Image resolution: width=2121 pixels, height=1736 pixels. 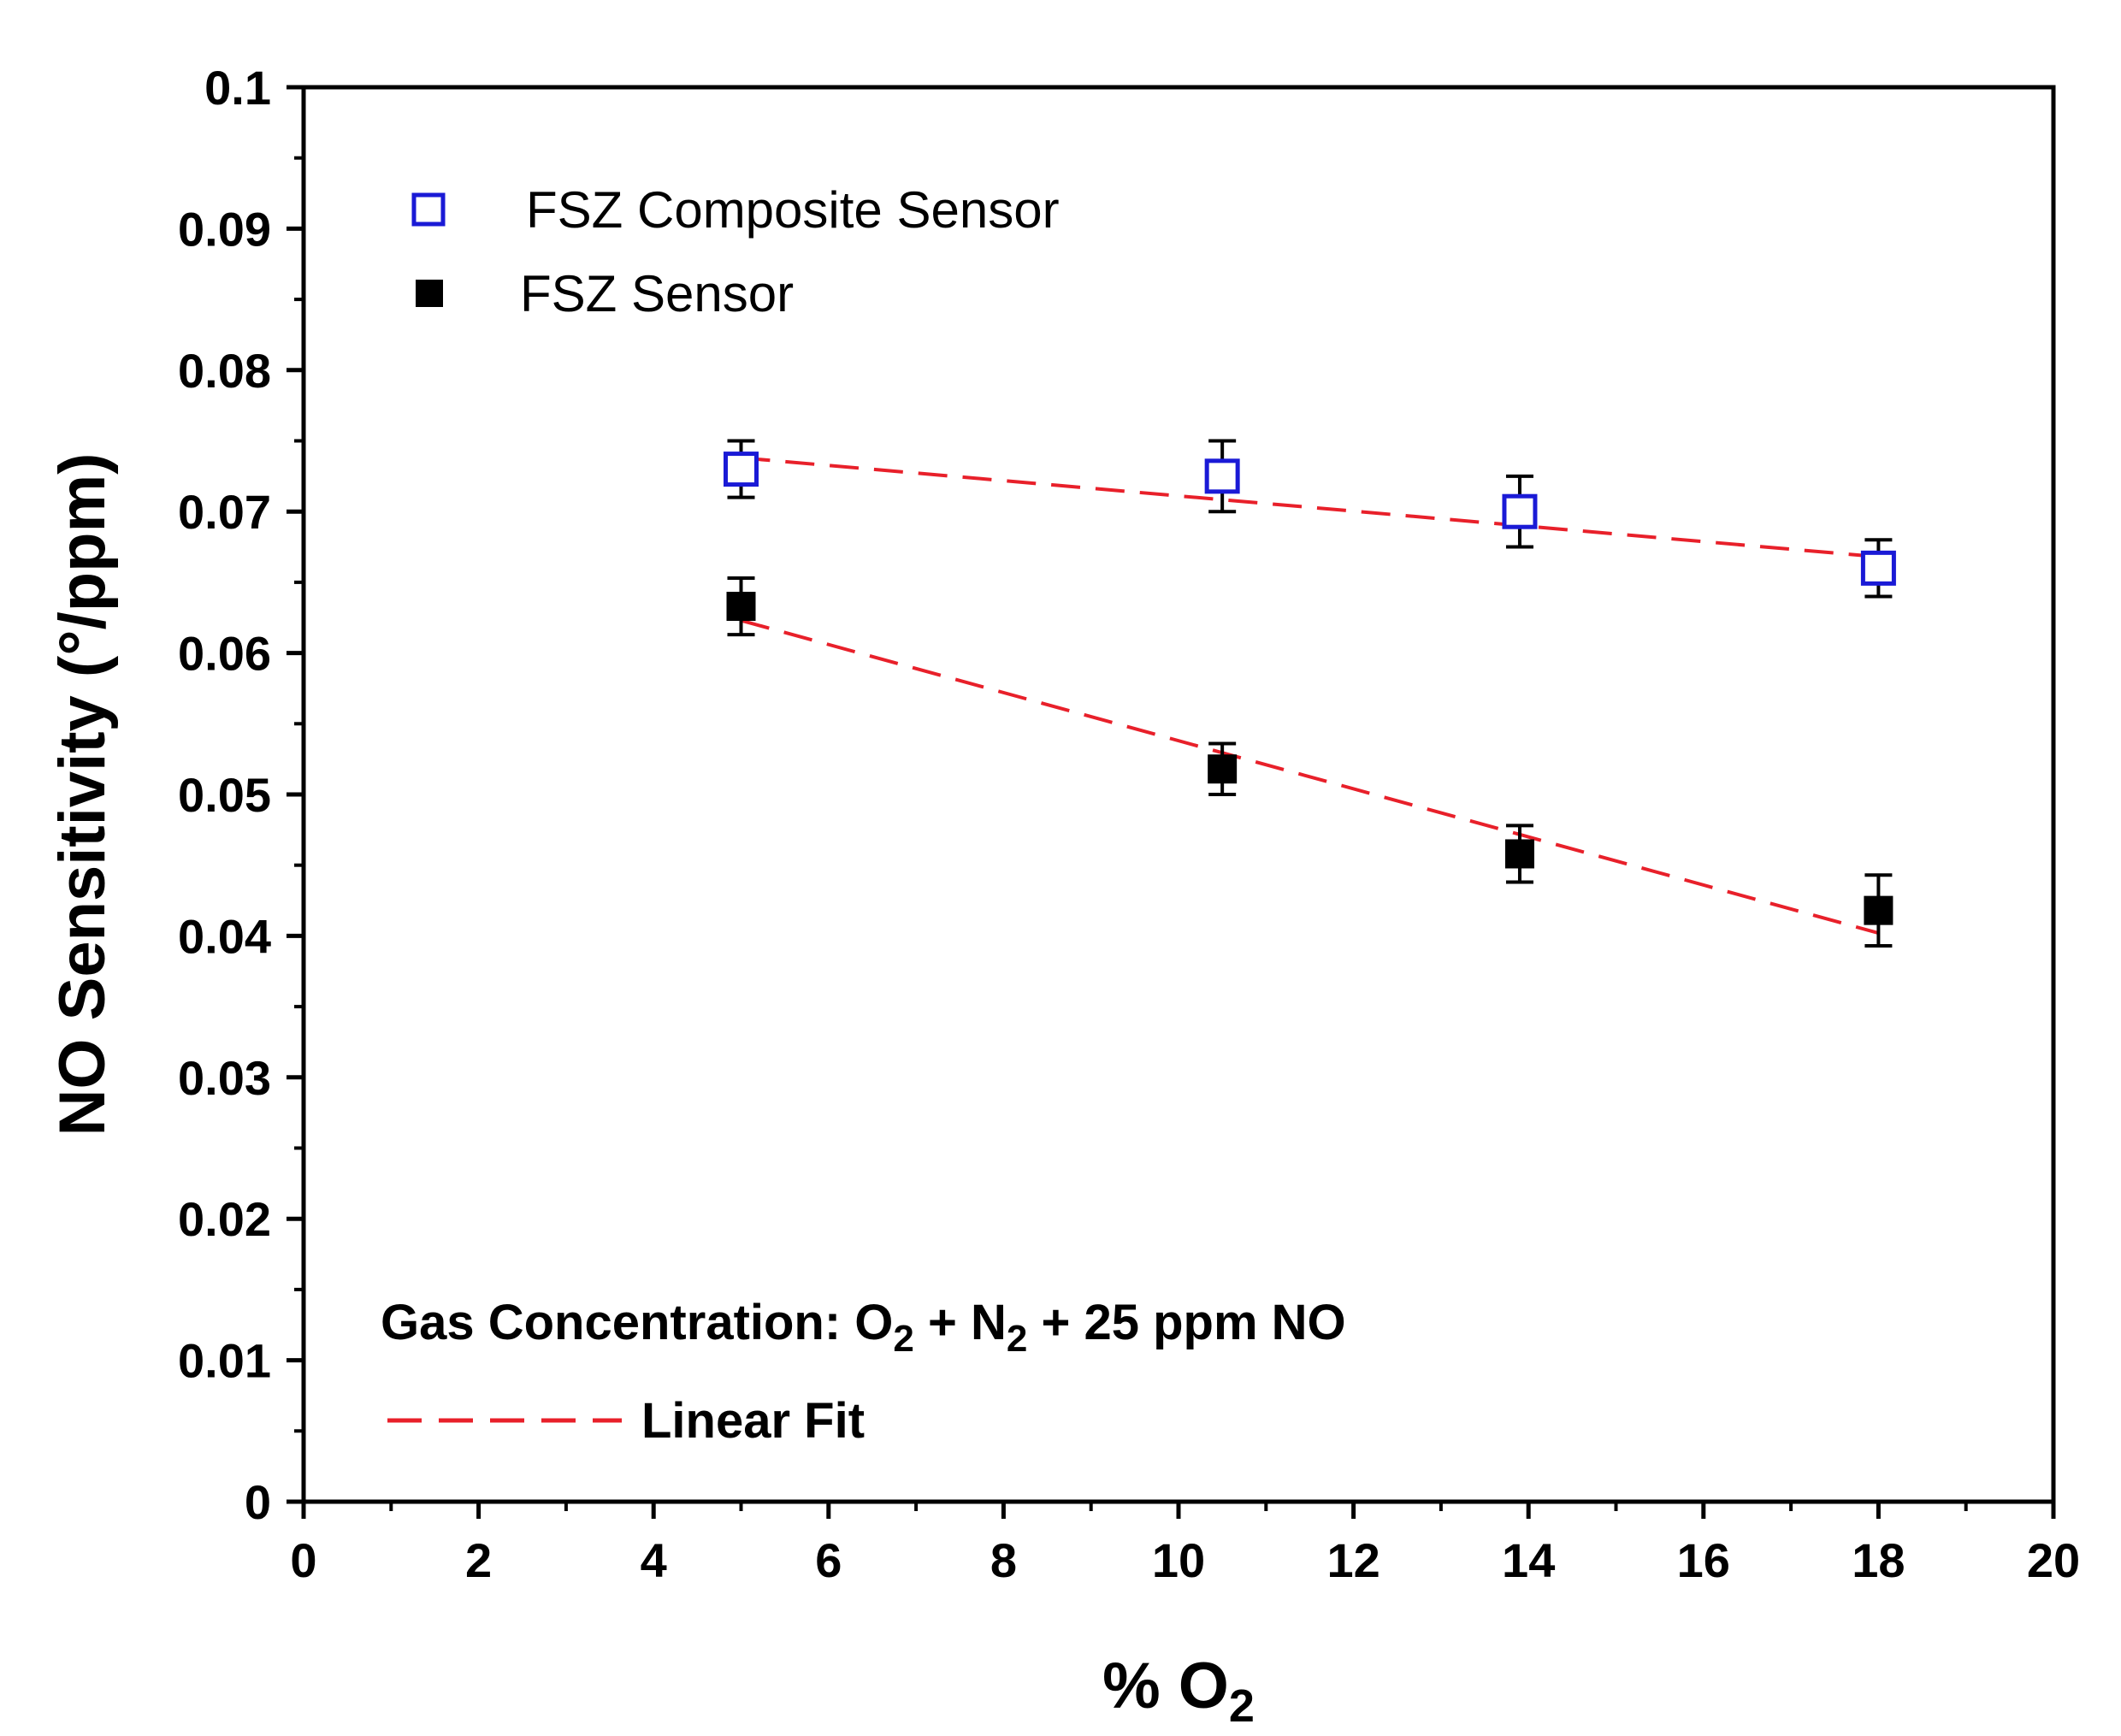 I want to click on legend-marker-fsz, so click(x=429, y=294).